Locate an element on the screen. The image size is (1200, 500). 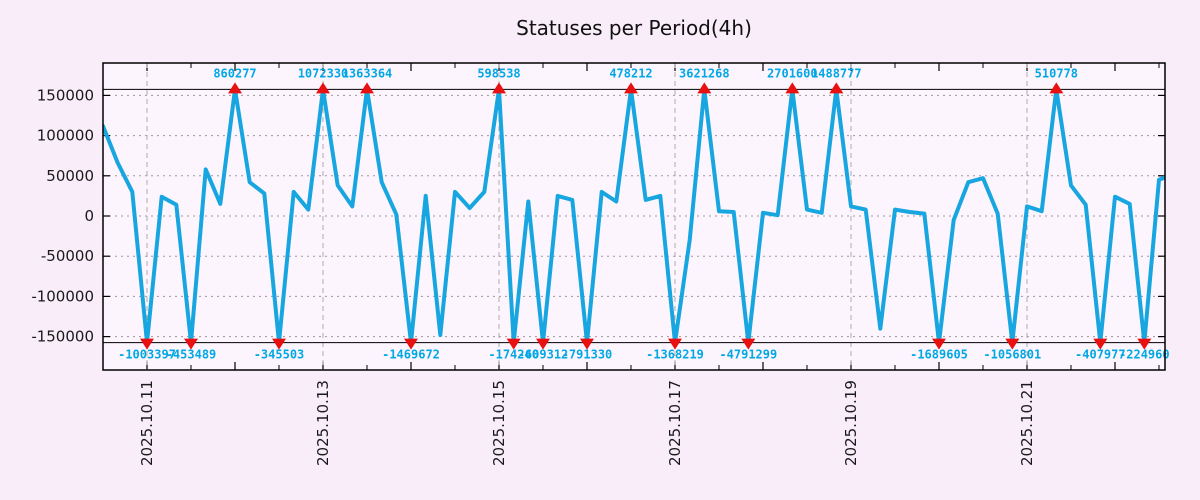
peak-value-label: 598538 is located at coordinates (498, 73).